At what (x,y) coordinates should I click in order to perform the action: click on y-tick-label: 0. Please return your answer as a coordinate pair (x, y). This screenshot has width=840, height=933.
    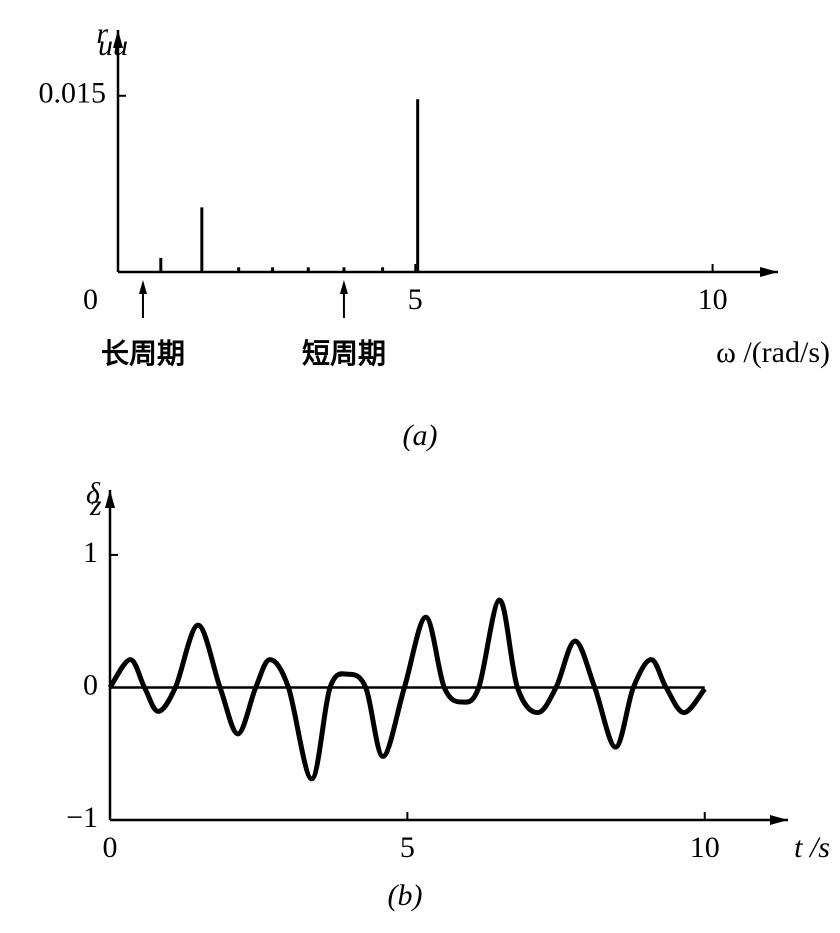
    Looking at the image, I should click on (90, 684).